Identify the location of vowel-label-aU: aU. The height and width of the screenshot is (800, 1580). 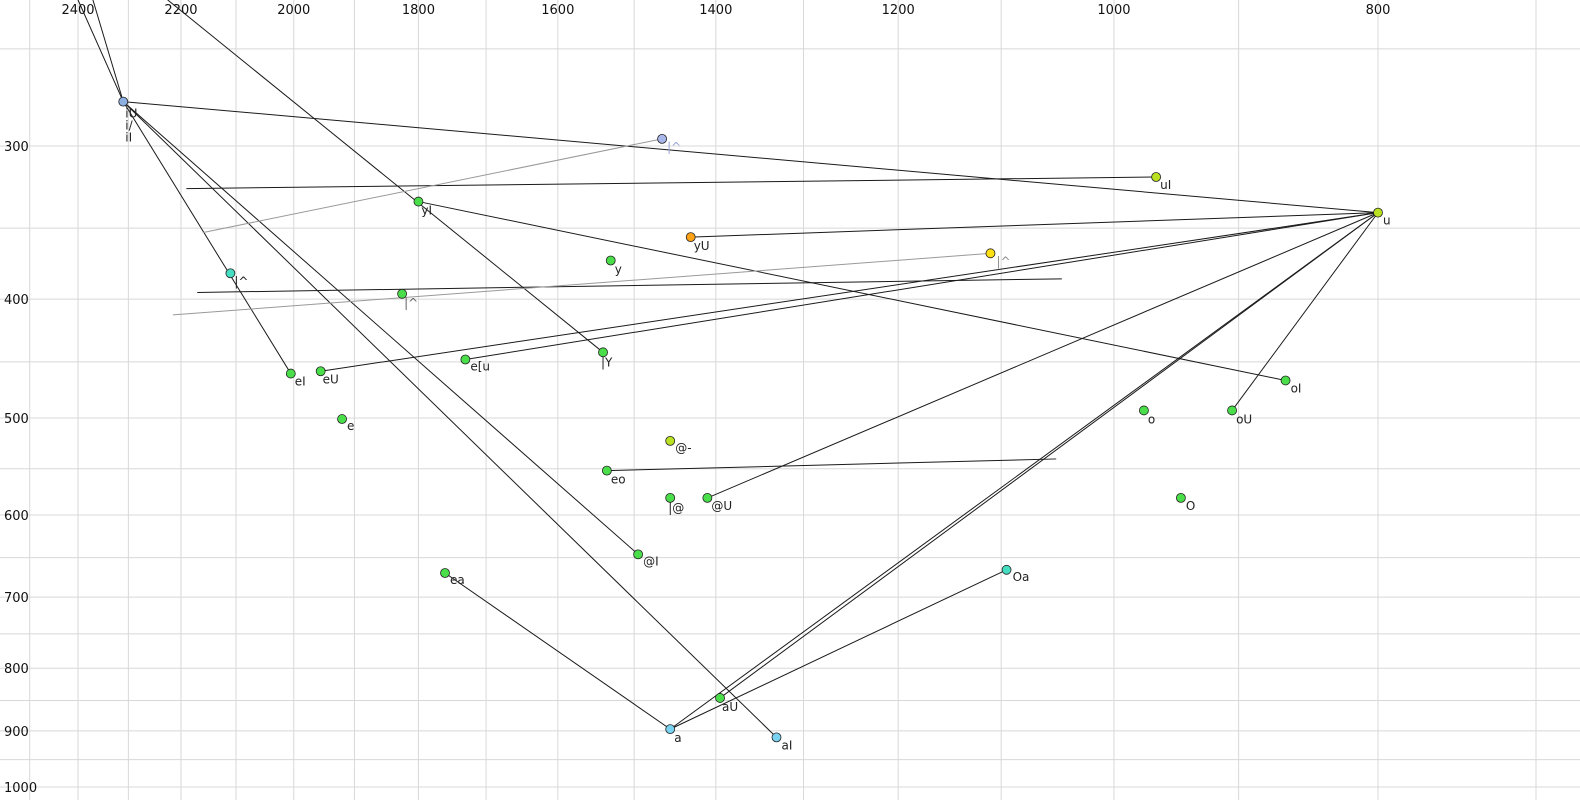
(730, 707).